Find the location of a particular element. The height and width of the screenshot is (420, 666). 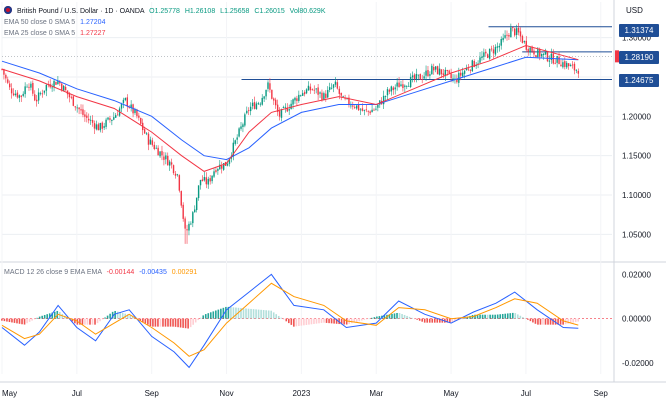

last-price-marker is located at coordinates (617, 56).